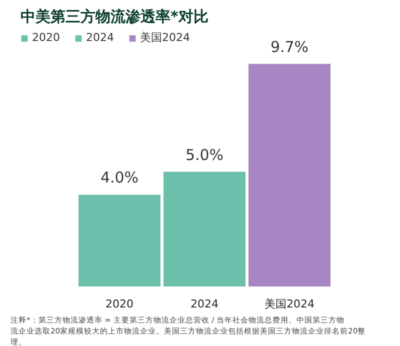  What do you see at coordinates (204, 155) in the screenshot?
I see `data-label: 5.0%` at bounding box center [204, 155].